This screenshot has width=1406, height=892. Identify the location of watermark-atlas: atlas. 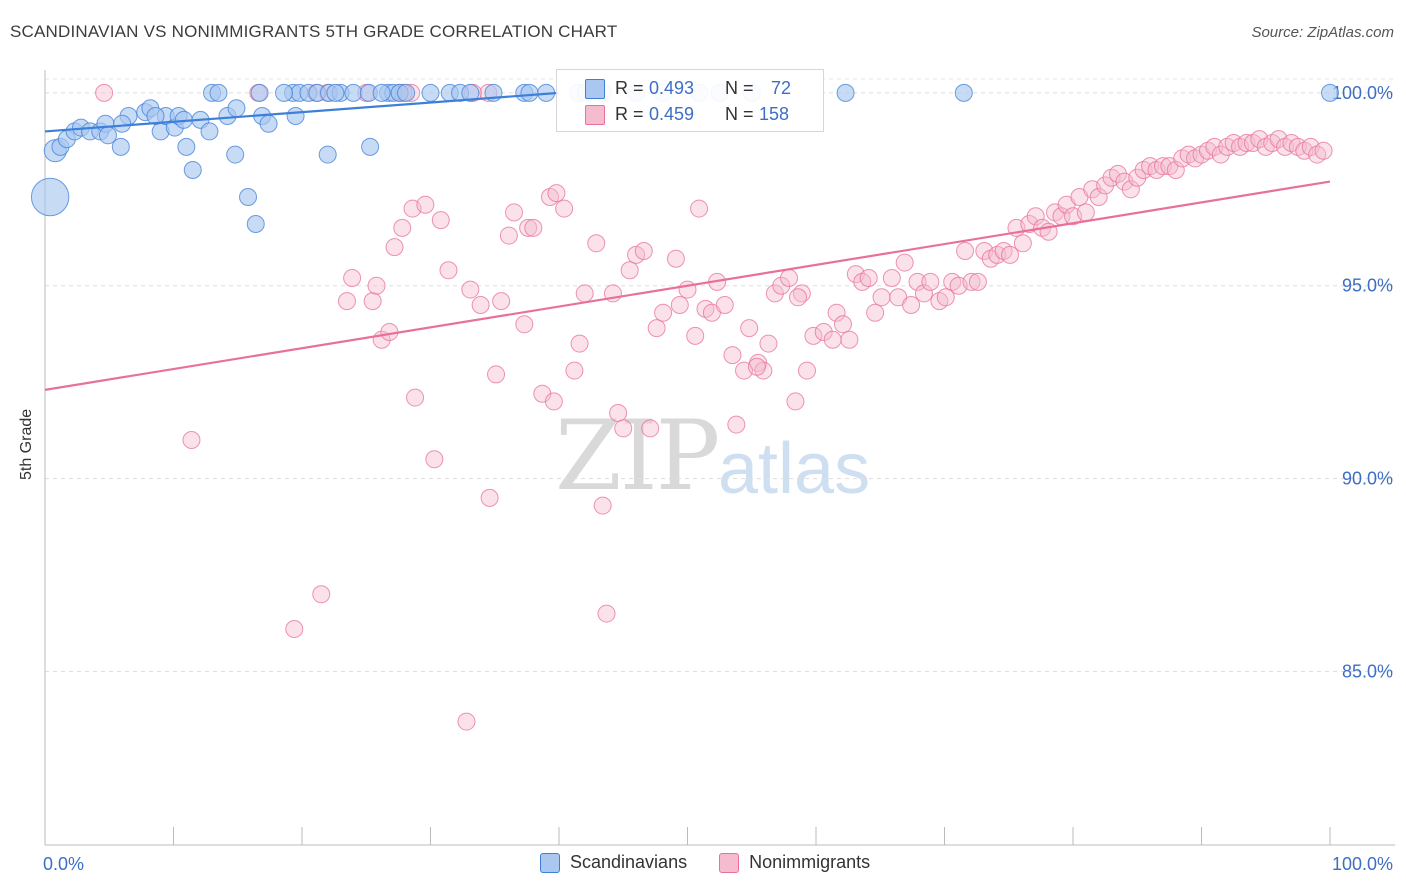
(794, 469).